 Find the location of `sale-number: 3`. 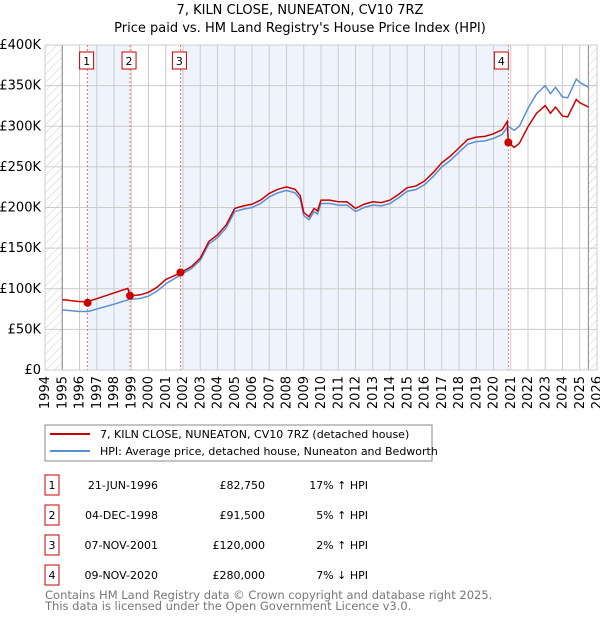

sale-number: 3 is located at coordinates (52, 545).